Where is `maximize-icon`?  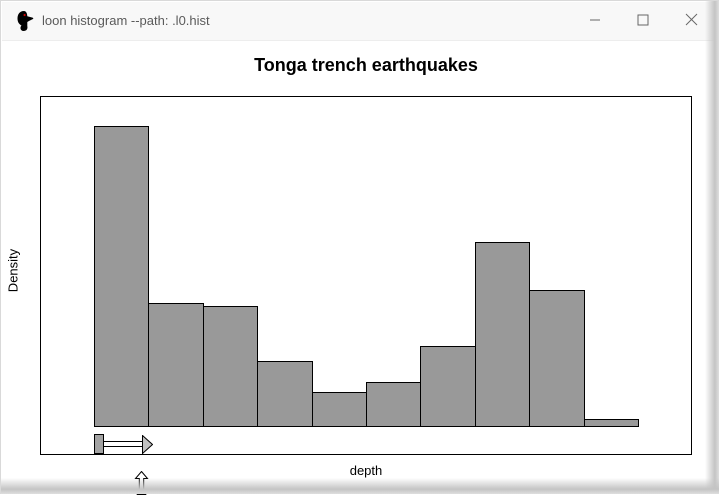 maximize-icon is located at coordinates (643, 21).